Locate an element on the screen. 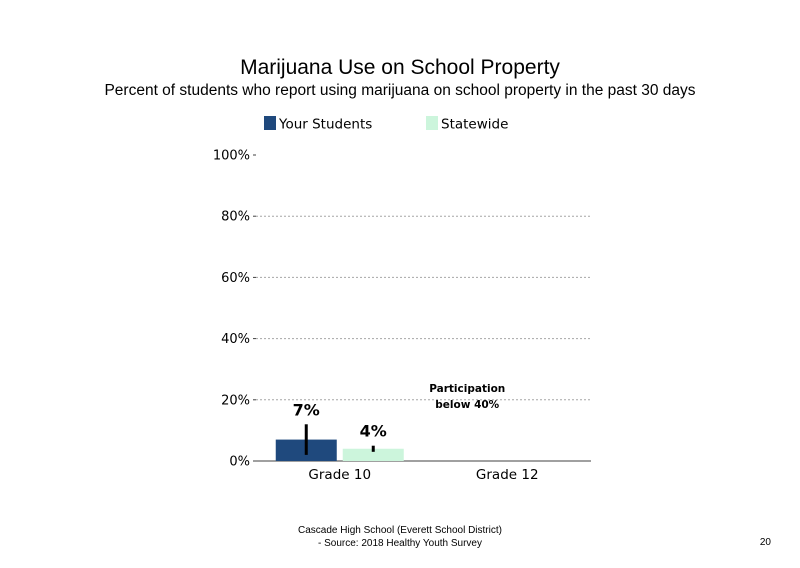  legend-label: Statewide is located at coordinates (474, 125).